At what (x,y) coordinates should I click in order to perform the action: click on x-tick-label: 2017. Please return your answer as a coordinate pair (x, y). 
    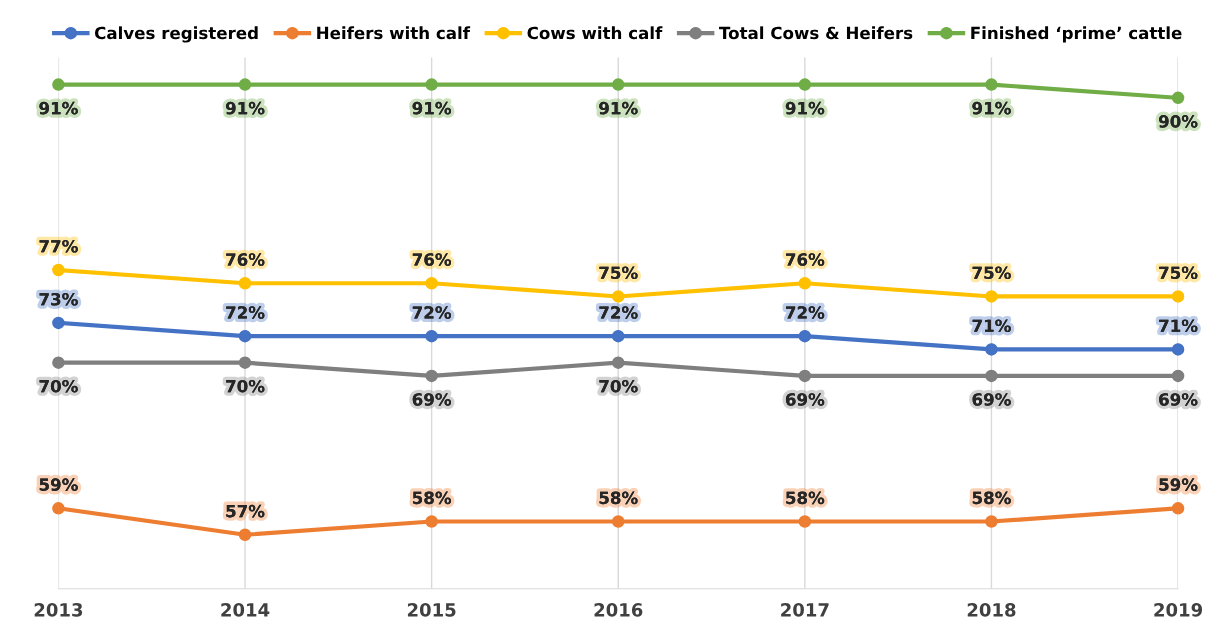
    Looking at the image, I should click on (805, 610).